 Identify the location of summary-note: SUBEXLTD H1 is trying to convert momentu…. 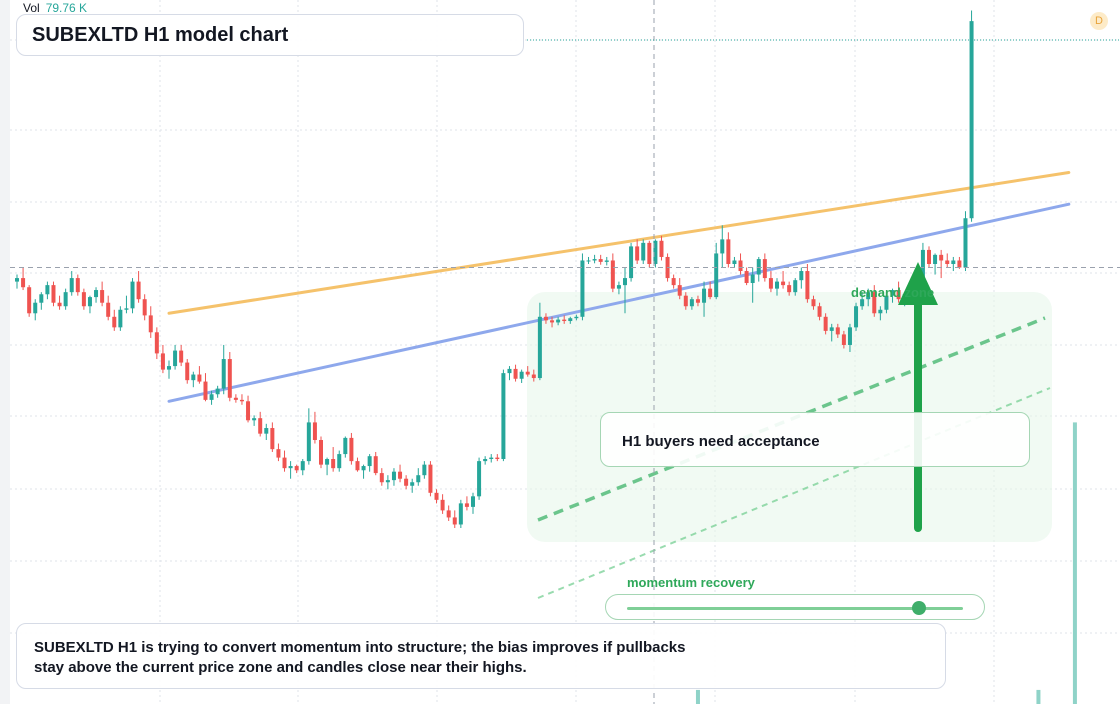
(481, 656).